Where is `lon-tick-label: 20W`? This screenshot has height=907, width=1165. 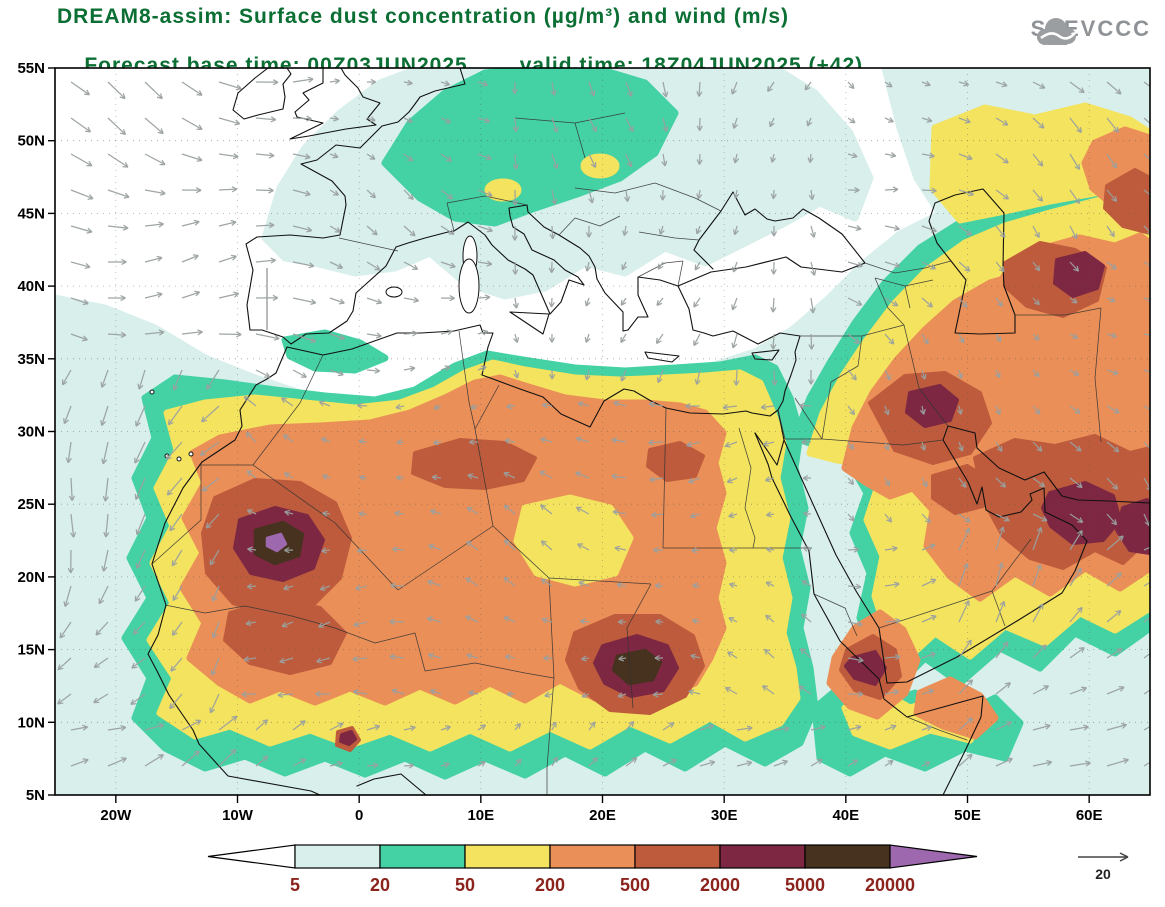
lon-tick-label: 20W is located at coordinates (116, 815).